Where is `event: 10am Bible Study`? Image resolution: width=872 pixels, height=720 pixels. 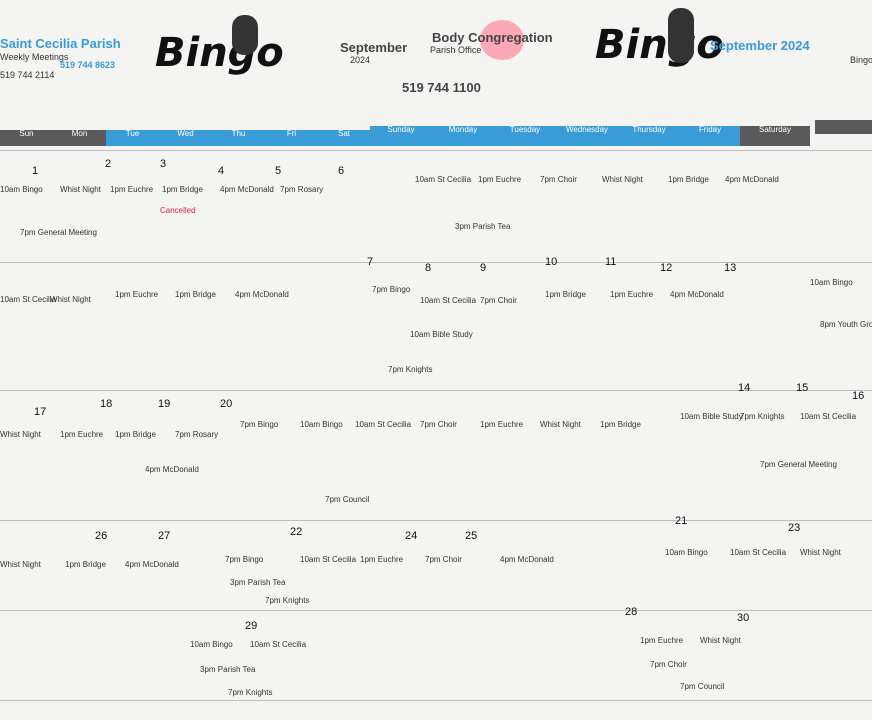 event: 10am Bible Study is located at coordinates (711, 416).